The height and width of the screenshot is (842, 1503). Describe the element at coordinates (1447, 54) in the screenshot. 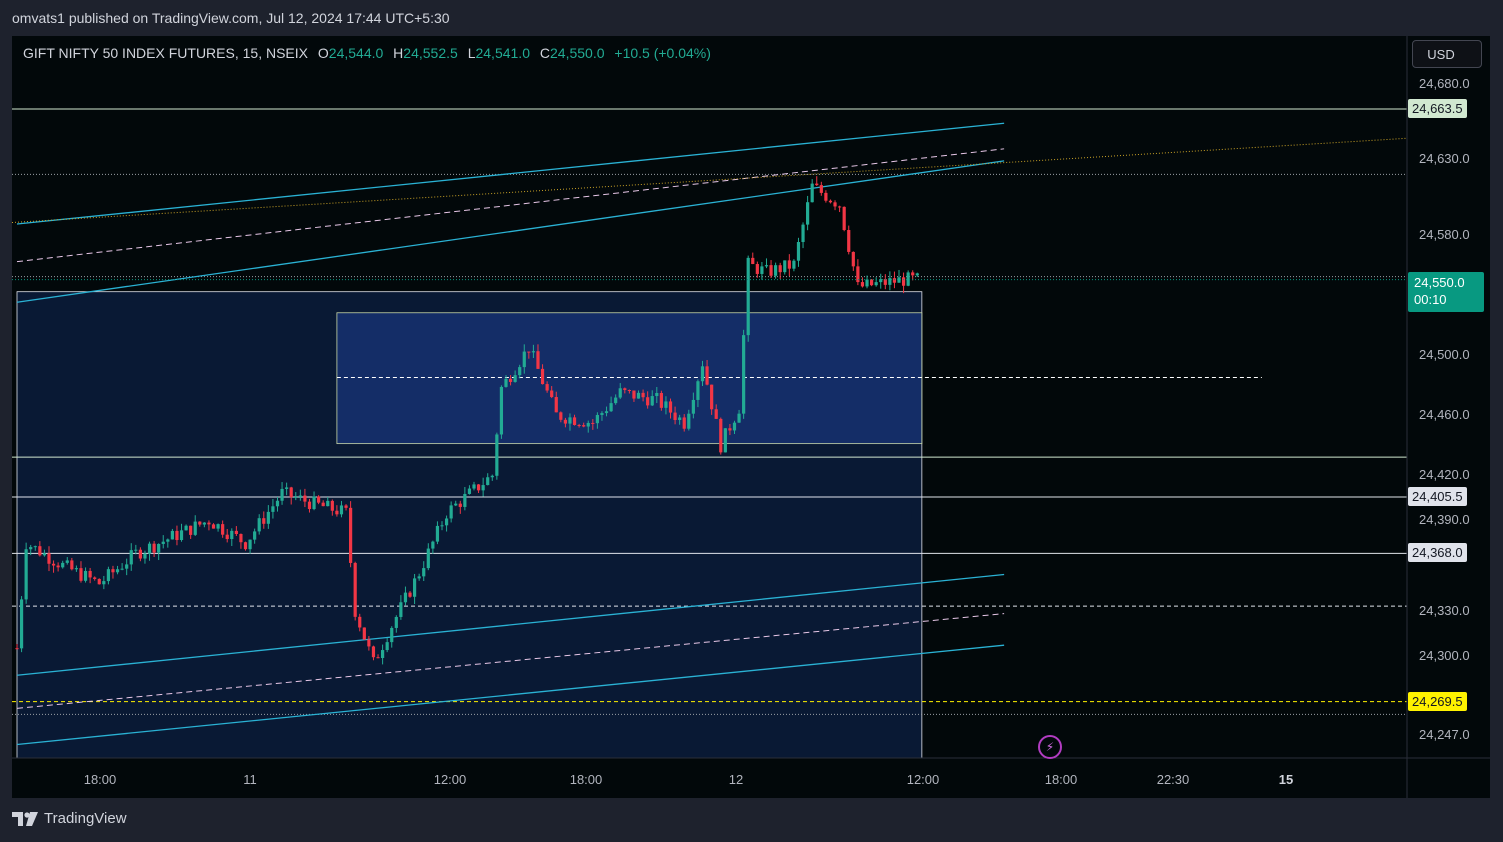

I see `currency-button: USD` at that location.